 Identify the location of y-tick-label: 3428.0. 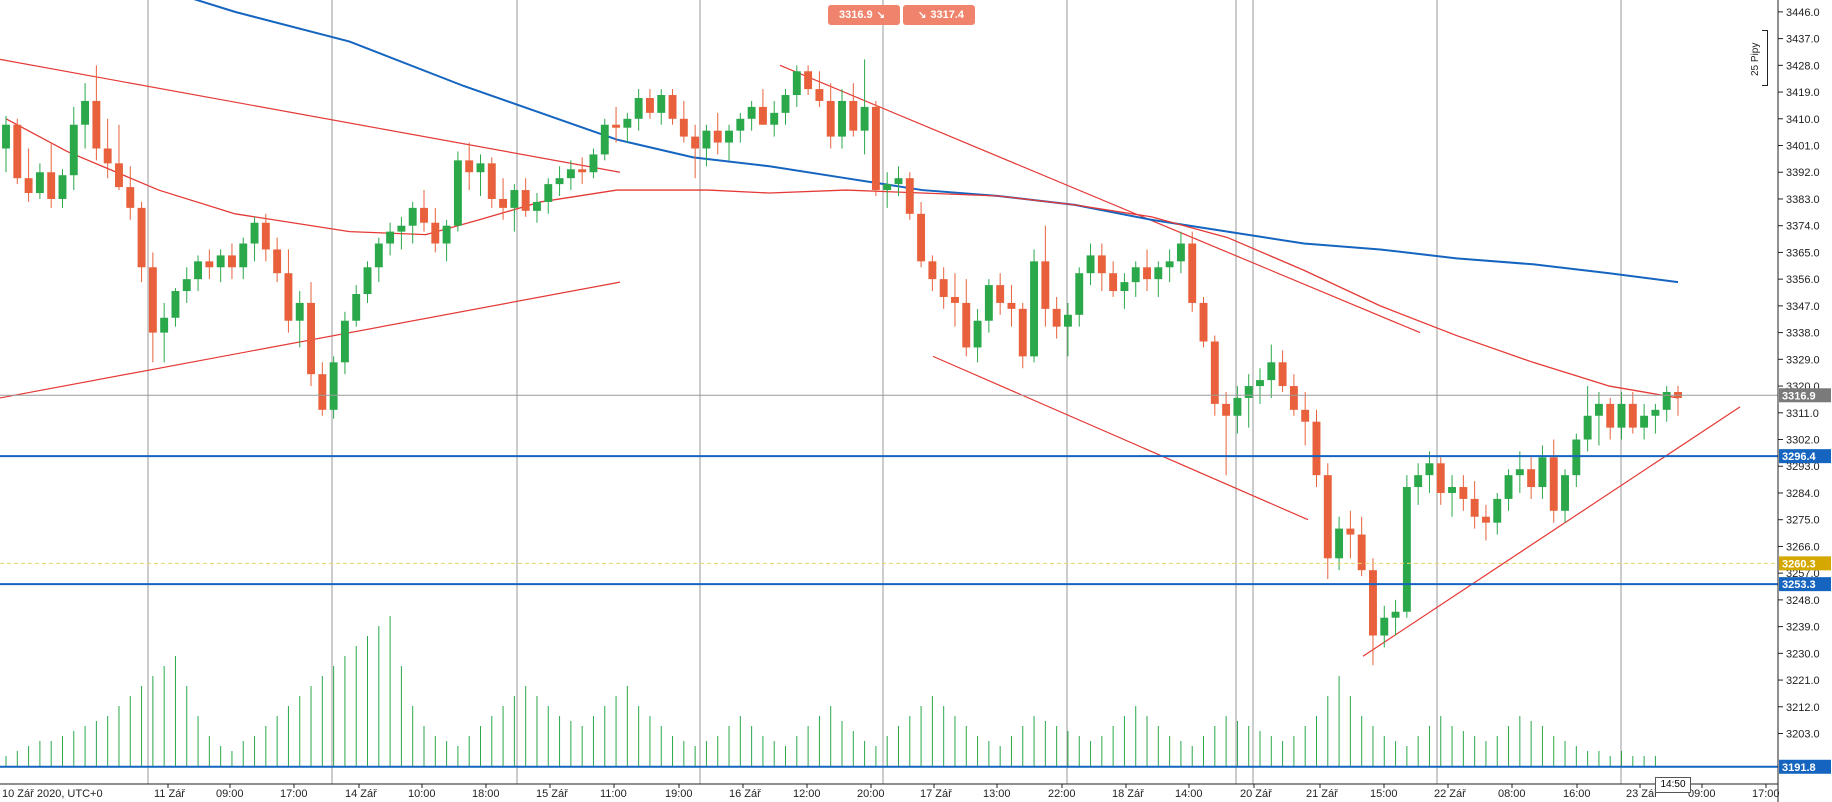
(1803, 66).